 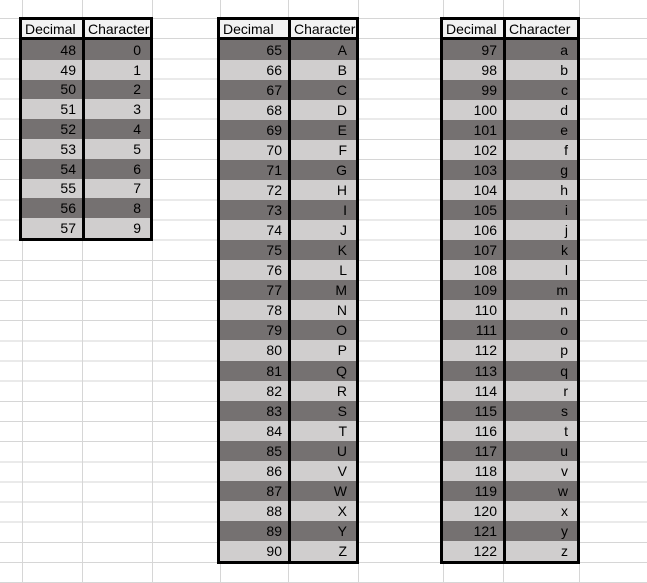 What do you see at coordinates (255, 210) in the screenshot?
I see `decimal-cell: 73` at bounding box center [255, 210].